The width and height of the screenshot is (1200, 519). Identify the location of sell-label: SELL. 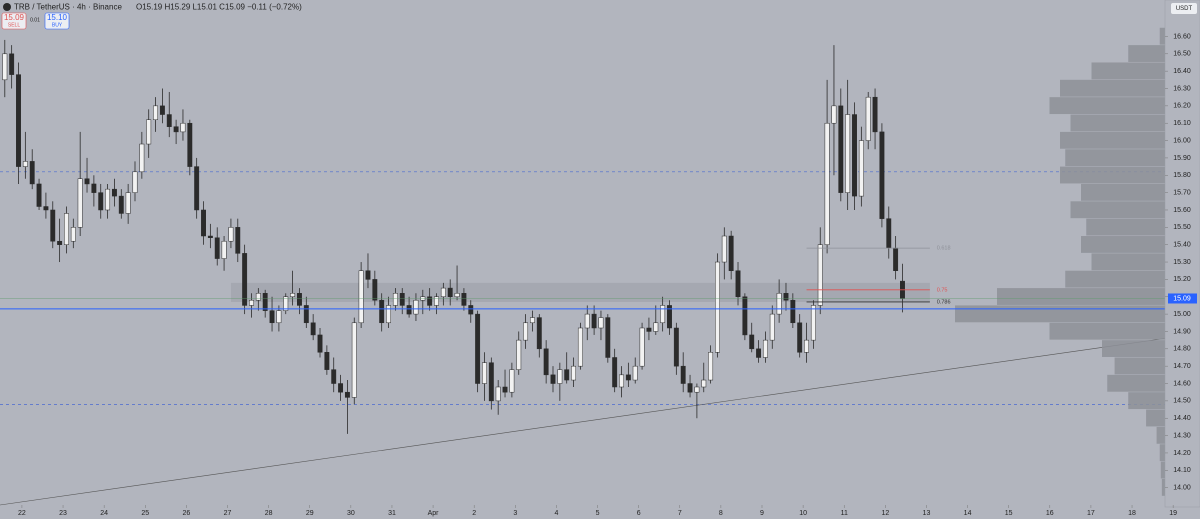
(14, 25).